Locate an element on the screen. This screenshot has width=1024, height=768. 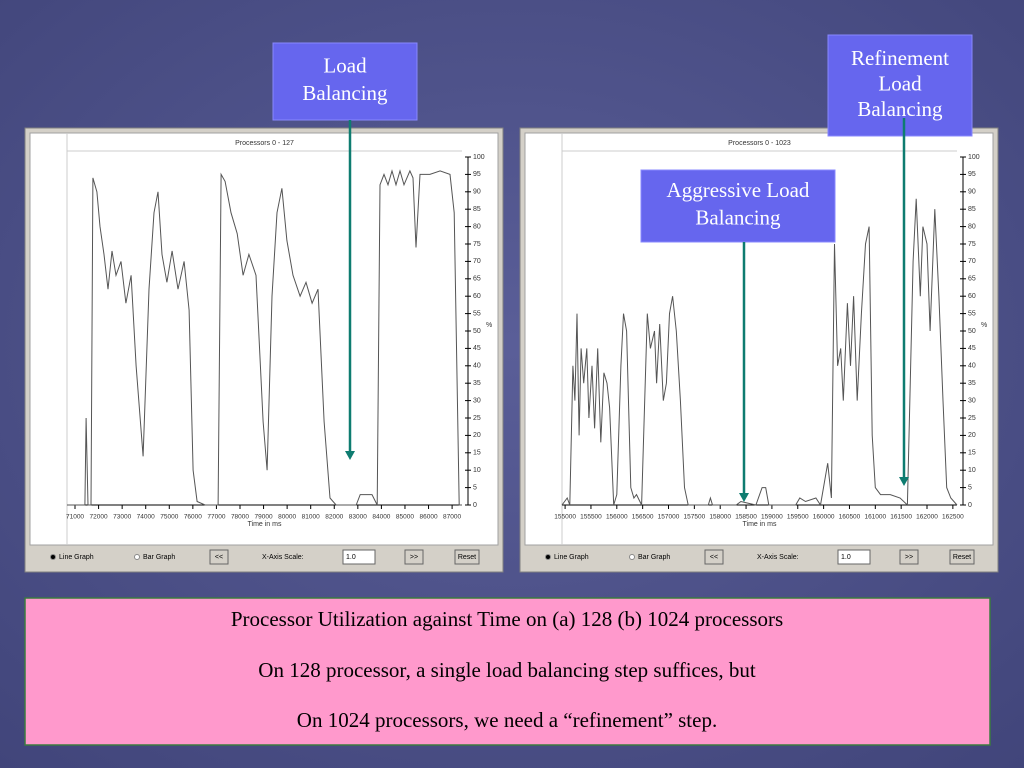
y-tick-label: 50 is located at coordinates (972, 331).